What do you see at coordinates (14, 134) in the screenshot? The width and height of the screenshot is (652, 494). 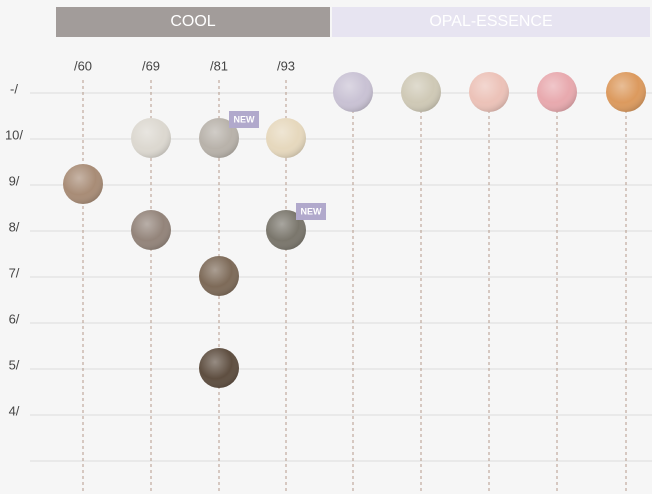 I see `row-label: 10/` at bounding box center [14, 134].